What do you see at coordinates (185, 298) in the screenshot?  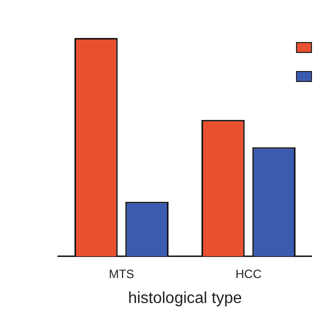 I see `x-axis-title: histological type` at bounding box center [185, 298].